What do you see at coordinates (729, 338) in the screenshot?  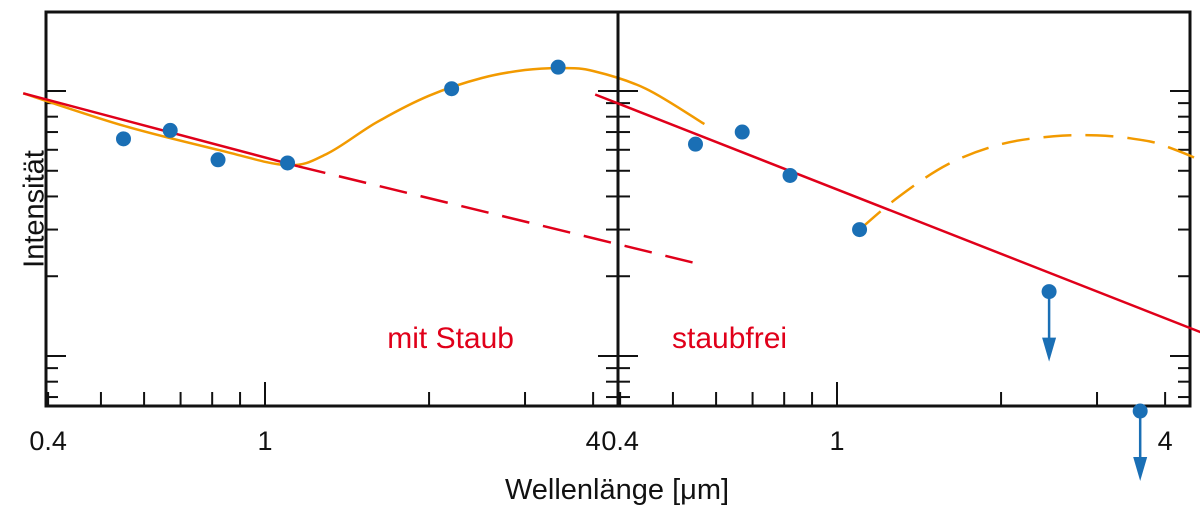 I see `panel-label: staubfrei` at bounding box center [729, 338].